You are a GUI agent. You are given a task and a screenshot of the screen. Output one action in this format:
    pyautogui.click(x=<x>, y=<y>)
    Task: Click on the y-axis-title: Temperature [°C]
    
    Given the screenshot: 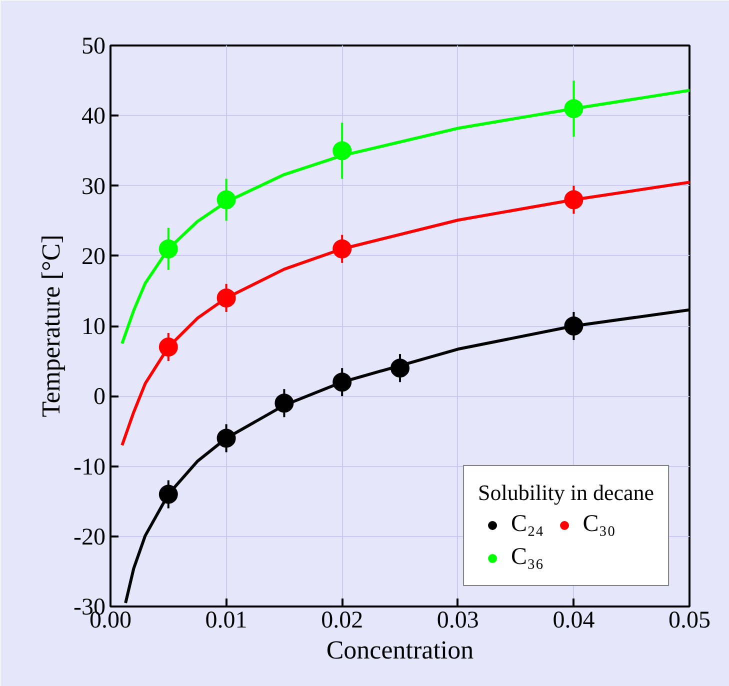 What is the action you would take?
    pyautogui.click(x=51, y=326)
    